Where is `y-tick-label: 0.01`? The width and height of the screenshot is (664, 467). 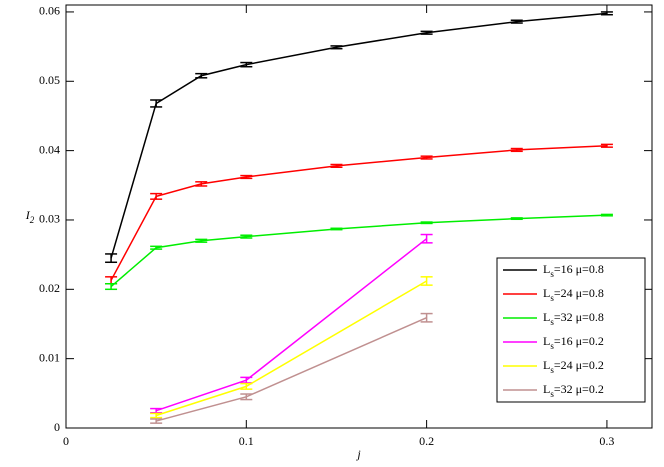 y-tick-label: 0.01 is located at coordinates (49, 357).